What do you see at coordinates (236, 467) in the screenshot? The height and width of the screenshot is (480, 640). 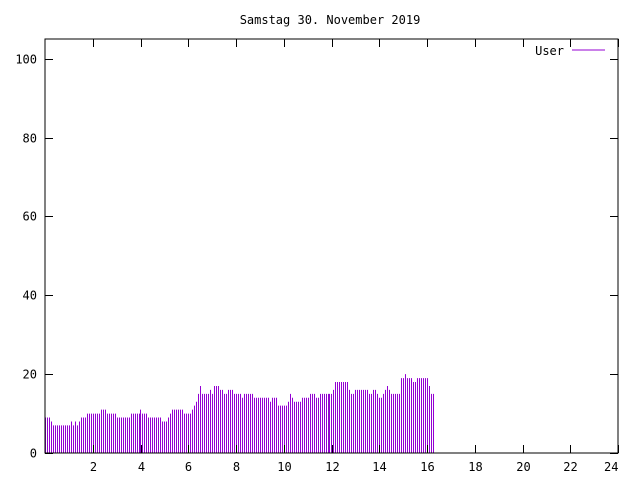 I see `x-tick-label: 8` at bounding box center [236, 467].